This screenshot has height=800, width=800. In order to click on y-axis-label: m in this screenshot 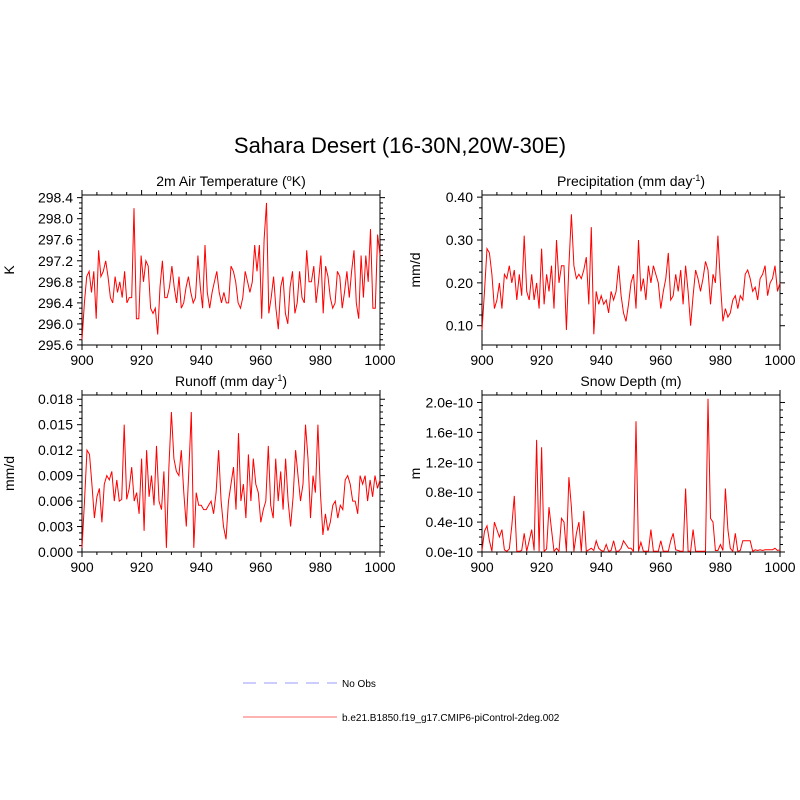, I will do `click(415, 474)`.